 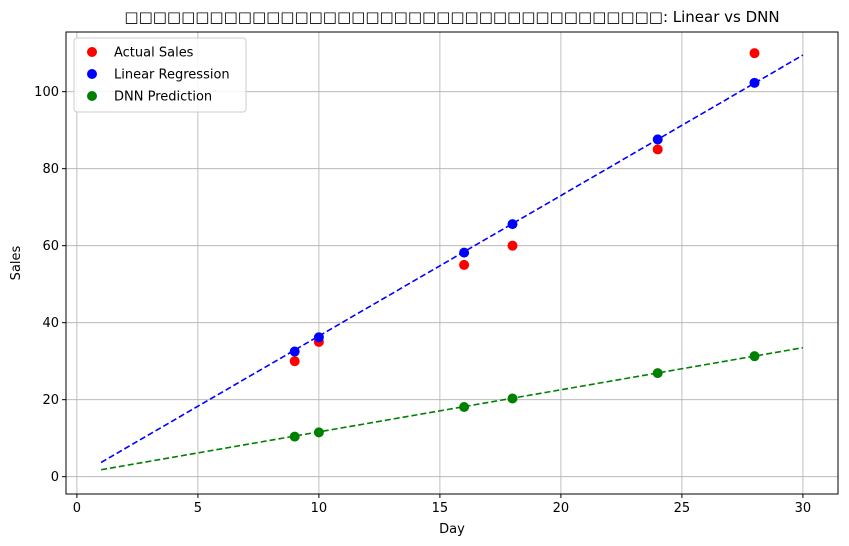 I want to click on x-tick-label: 20, so click(x=561, y=508).